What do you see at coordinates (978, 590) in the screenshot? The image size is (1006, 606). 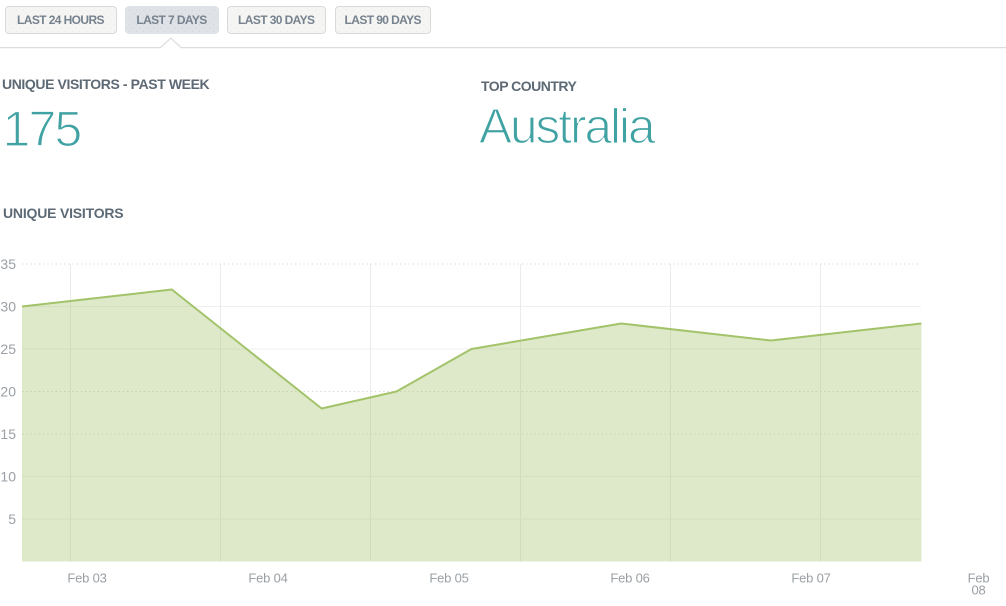 I see `svg-text: 08` at bounding box center [978, 590].